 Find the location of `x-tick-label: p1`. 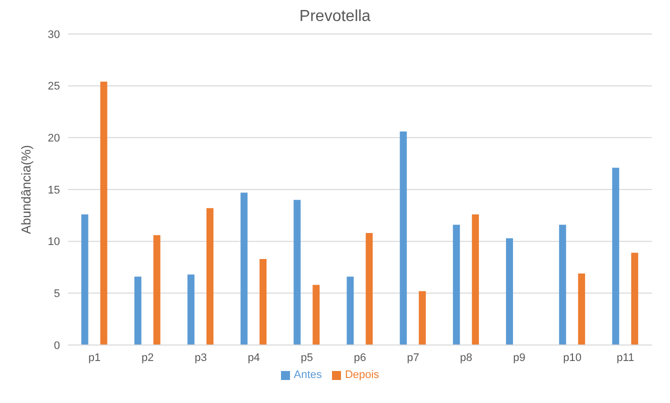

x-tick-label: p1 is located at coordinates (94, 358).